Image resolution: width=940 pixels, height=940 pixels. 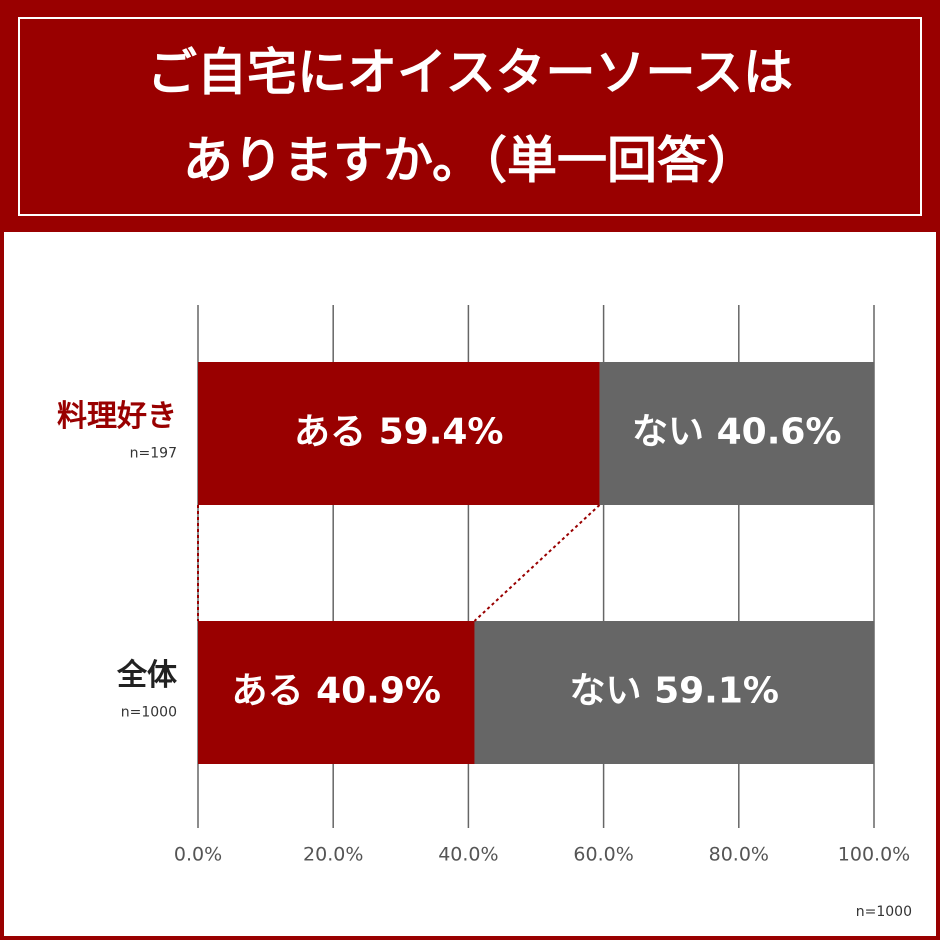 I want to click on category-note: n=1000, so click(x=149, y=713).